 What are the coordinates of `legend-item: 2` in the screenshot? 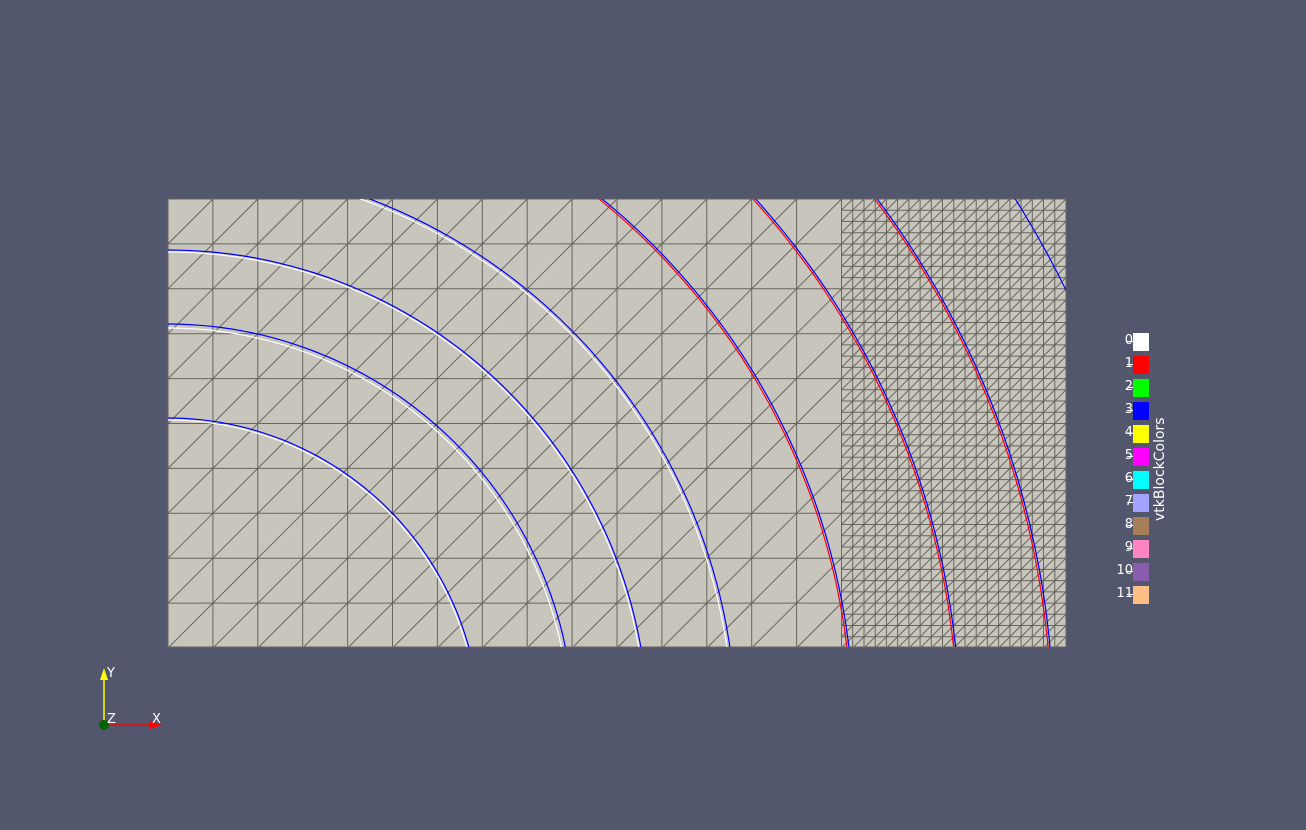 It's located at (1130, 388).